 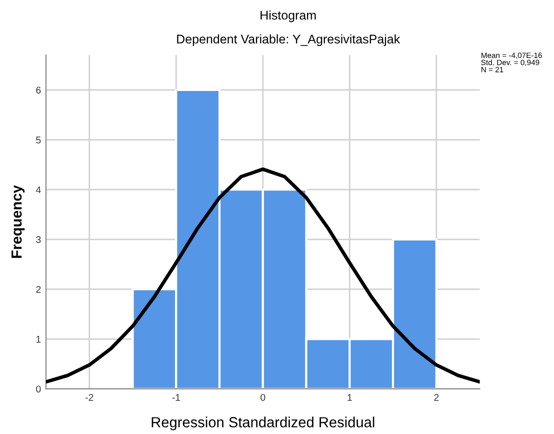 I want to click on chart-subtitle: Dependent Variable: Y_AgresivitasPajak, so click(x=288, y=40).